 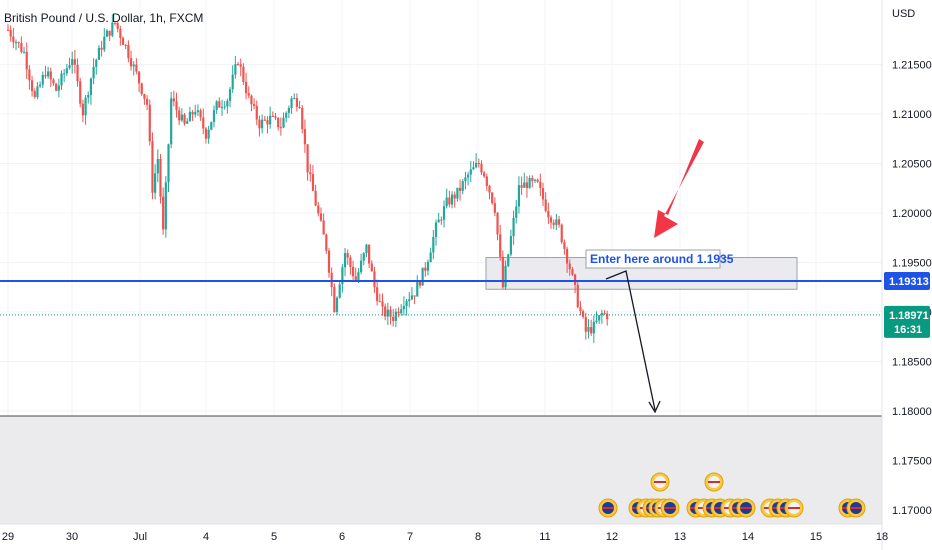 I want to click on time-tick-label: Jul, so click(x=140, y=537).